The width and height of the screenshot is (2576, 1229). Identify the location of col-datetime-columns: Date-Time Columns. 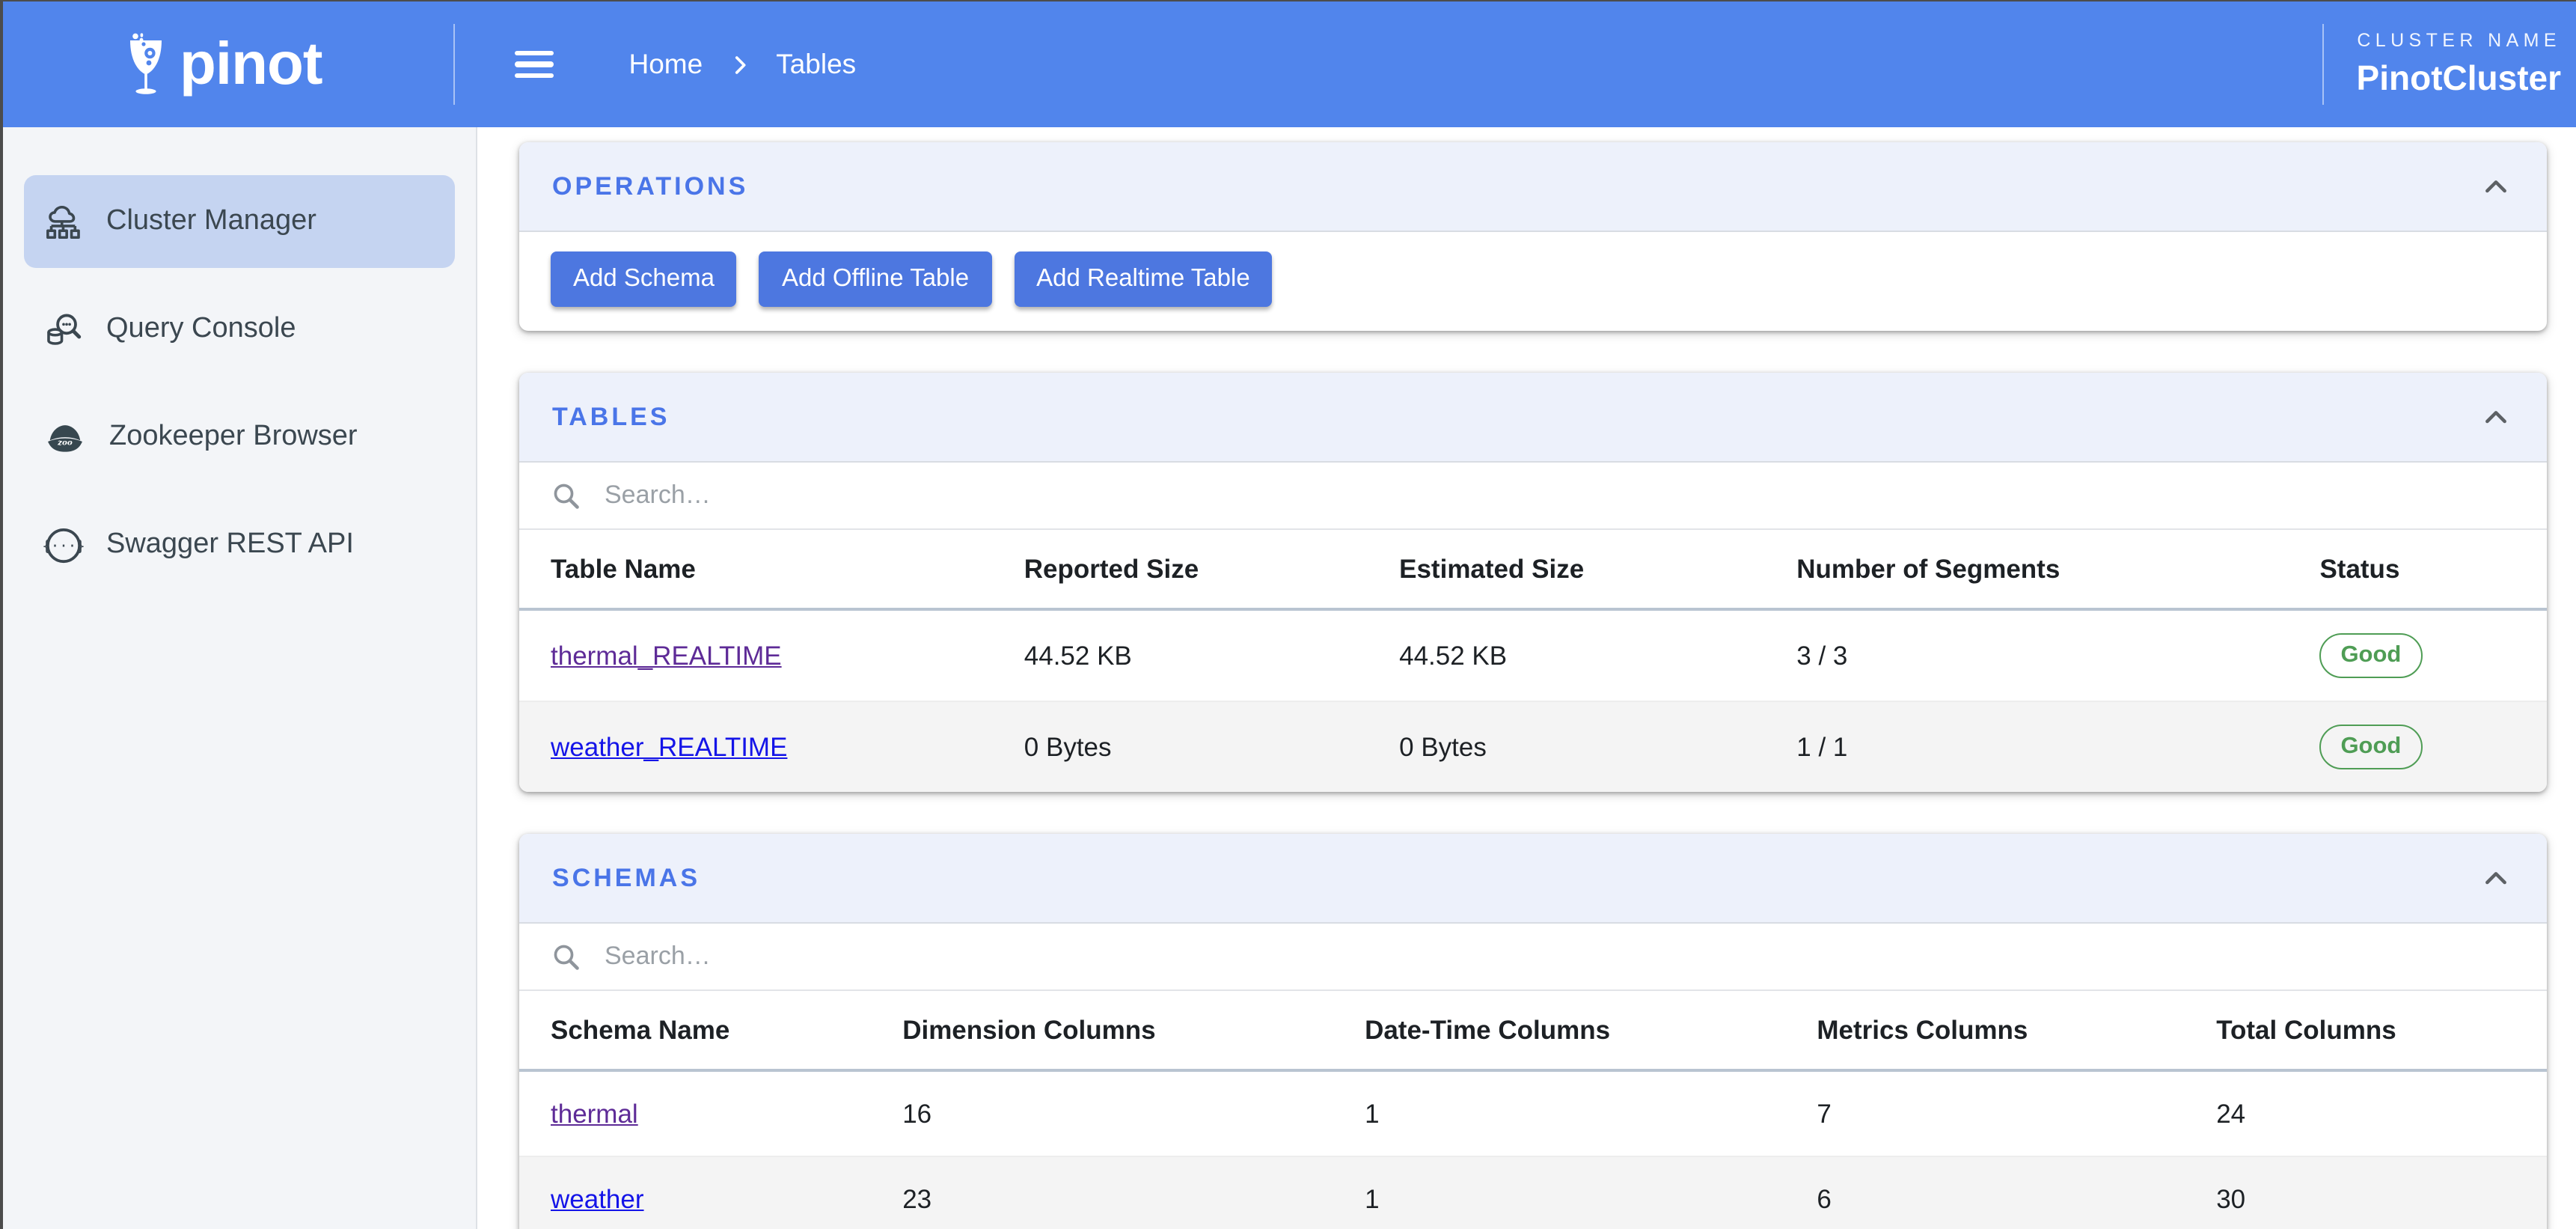
(1591, 1031).